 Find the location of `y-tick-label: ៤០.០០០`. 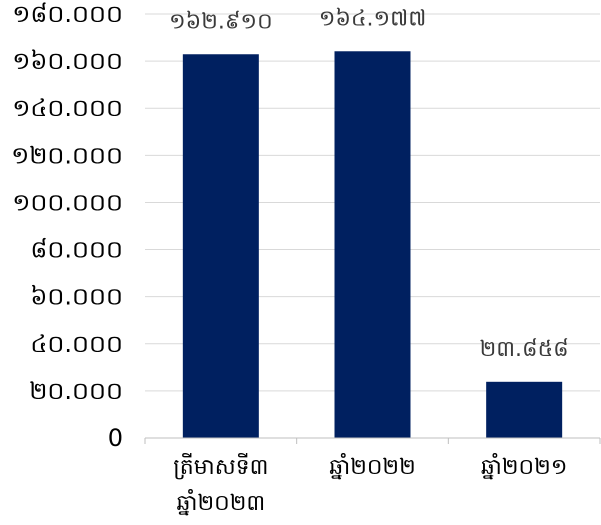

y-tick-label: ៤០.០០០ is located at coordinates (76, 344).